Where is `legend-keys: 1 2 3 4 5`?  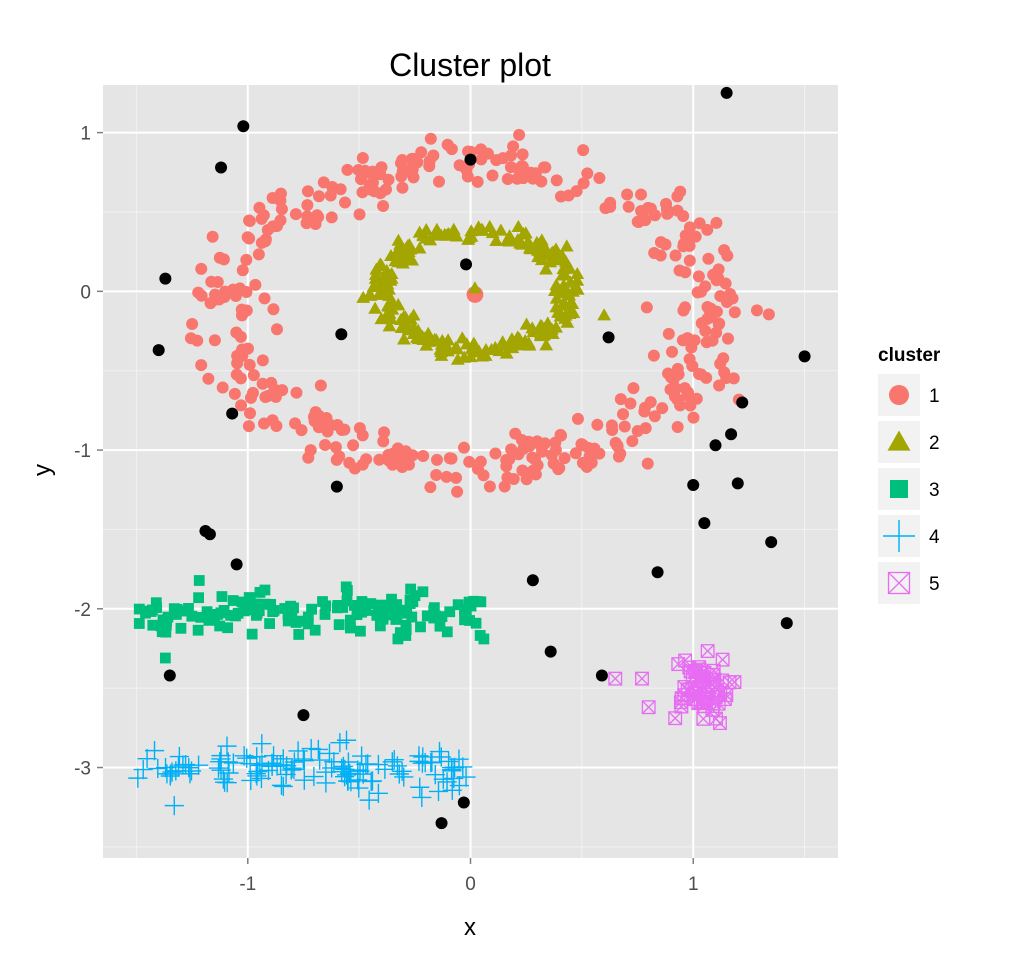
legend-keys: 1 2 3 4 5 is located at coordinates (909, 489).